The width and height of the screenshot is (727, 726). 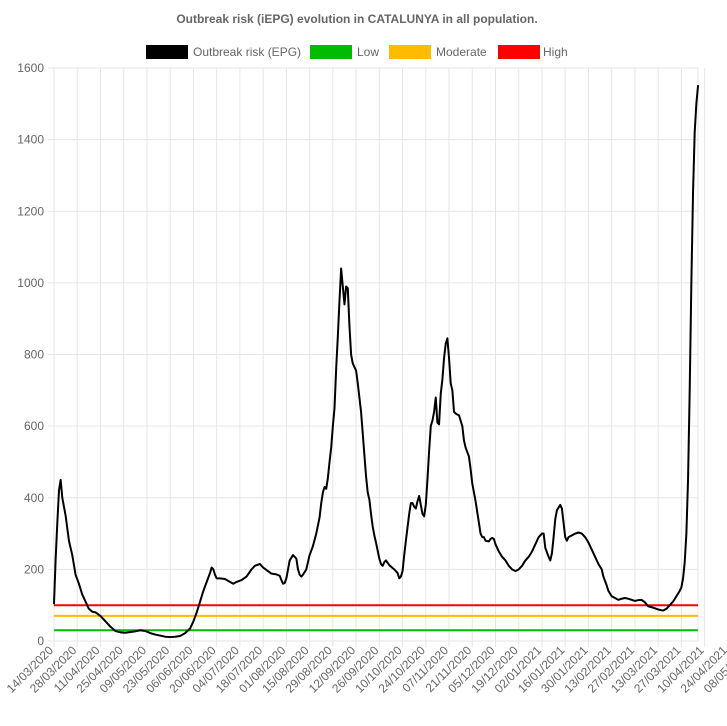 I want to click on legend-swatch-high, so click(x=519, y=52).